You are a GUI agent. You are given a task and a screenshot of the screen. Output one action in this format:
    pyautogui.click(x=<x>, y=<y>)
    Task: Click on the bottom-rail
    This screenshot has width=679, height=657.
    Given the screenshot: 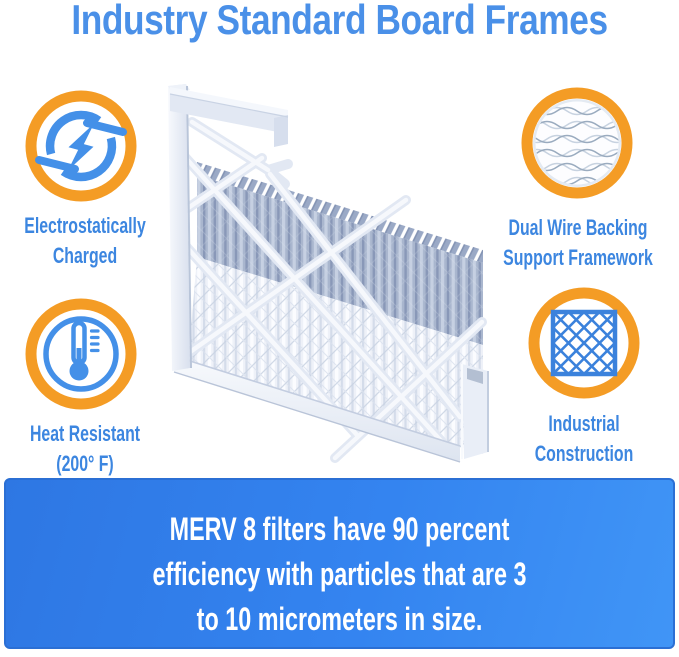 What is the action you would take?
    pyautogui.click(x=317, y=409)
    